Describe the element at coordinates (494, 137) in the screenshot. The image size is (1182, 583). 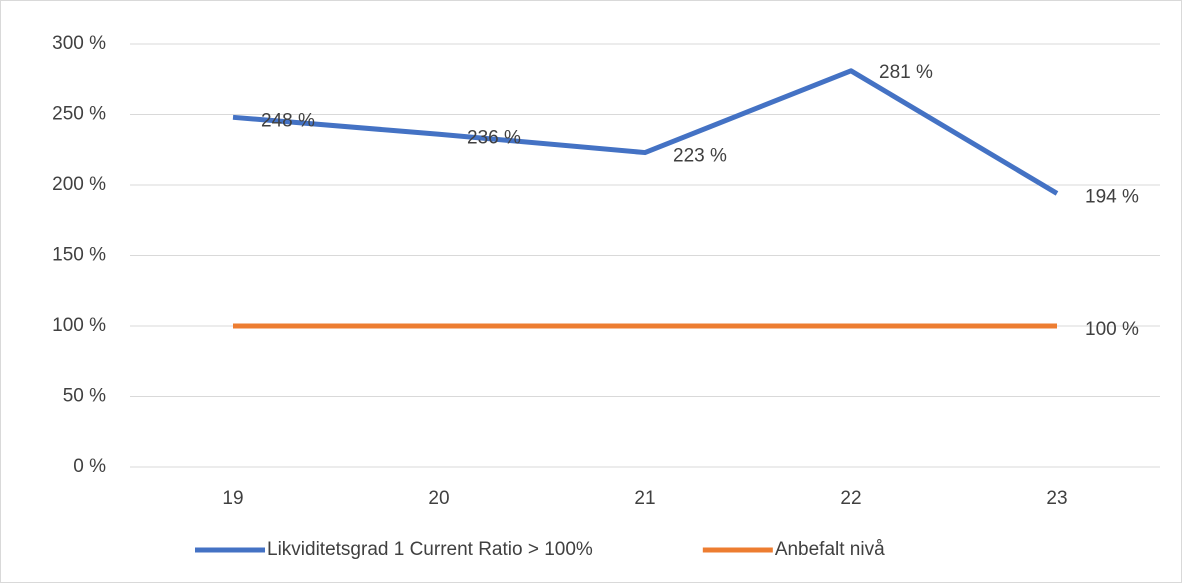
I see `data-label: 236 %` at that location.